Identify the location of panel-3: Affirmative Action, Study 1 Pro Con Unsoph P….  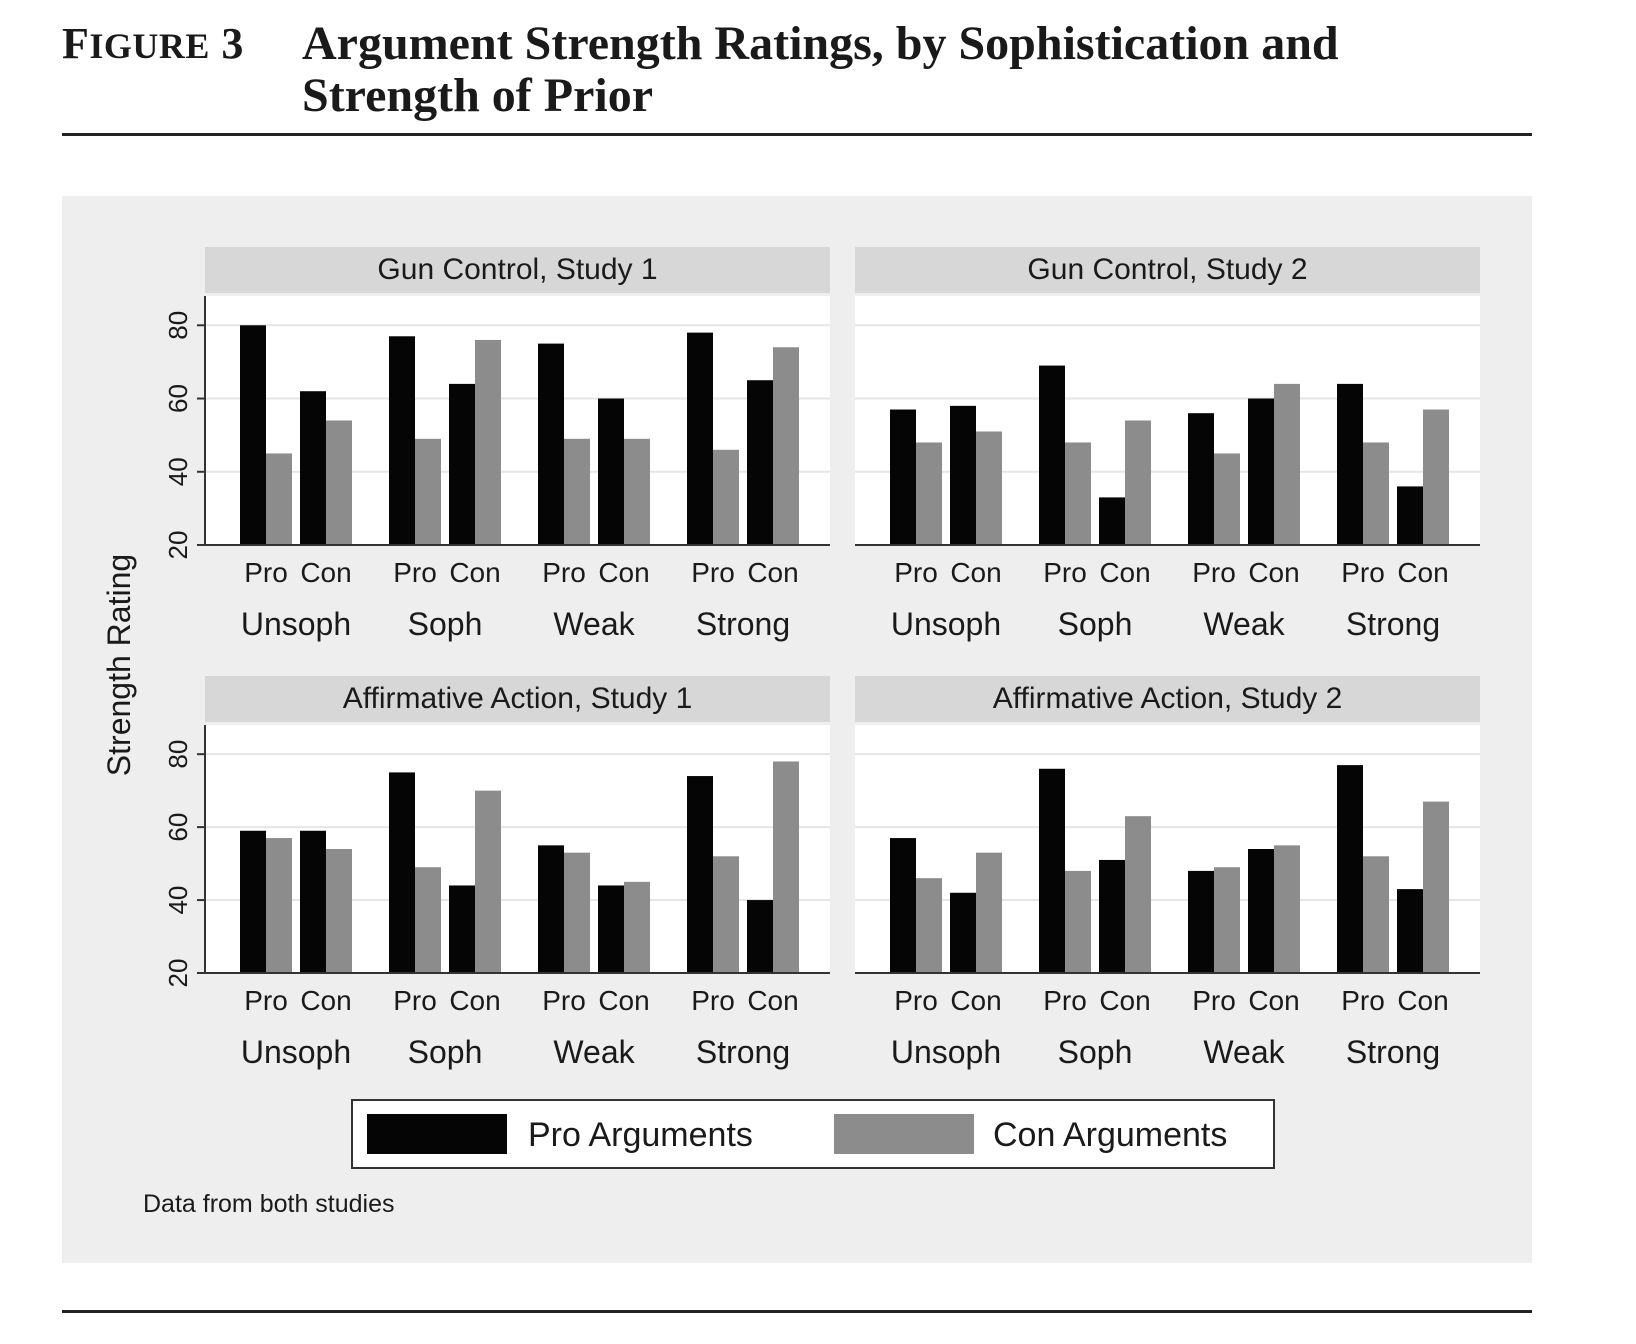
(496, 873).